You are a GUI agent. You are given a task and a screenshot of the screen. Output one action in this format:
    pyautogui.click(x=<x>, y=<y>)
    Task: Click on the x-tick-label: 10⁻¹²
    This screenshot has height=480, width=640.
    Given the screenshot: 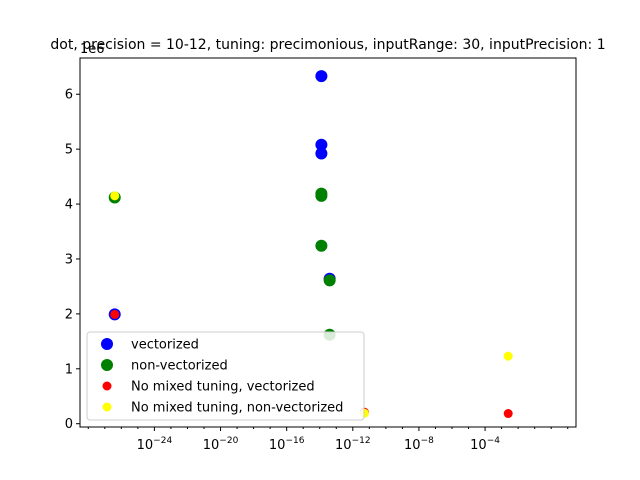 What is the action you would take?
    pyautogui.click(x=353, y=444)
    